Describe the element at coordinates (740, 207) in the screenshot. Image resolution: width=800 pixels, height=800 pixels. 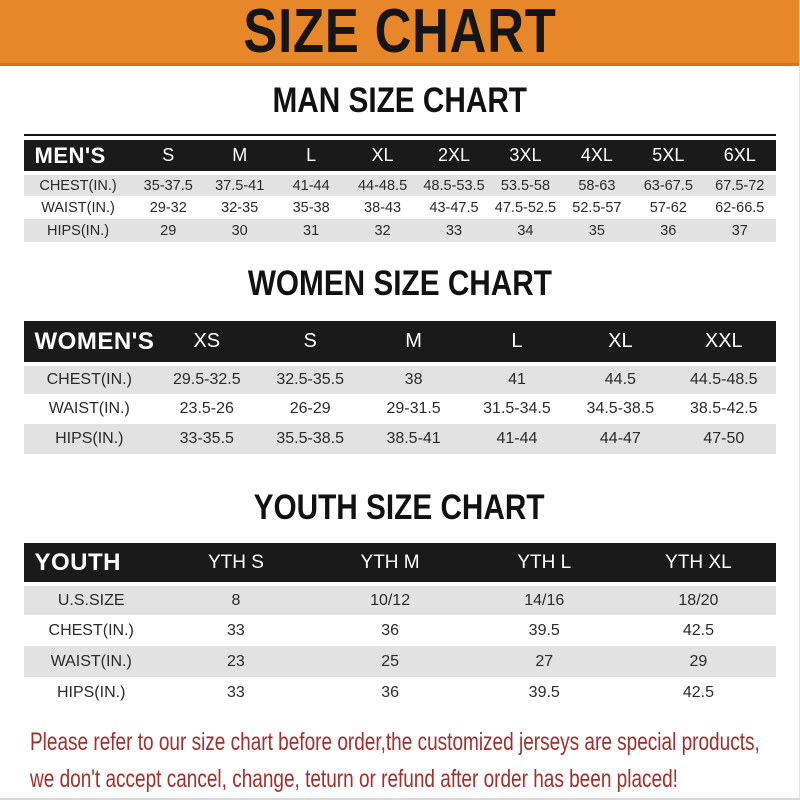
I see `size-cell: 62-66.5` at that location.